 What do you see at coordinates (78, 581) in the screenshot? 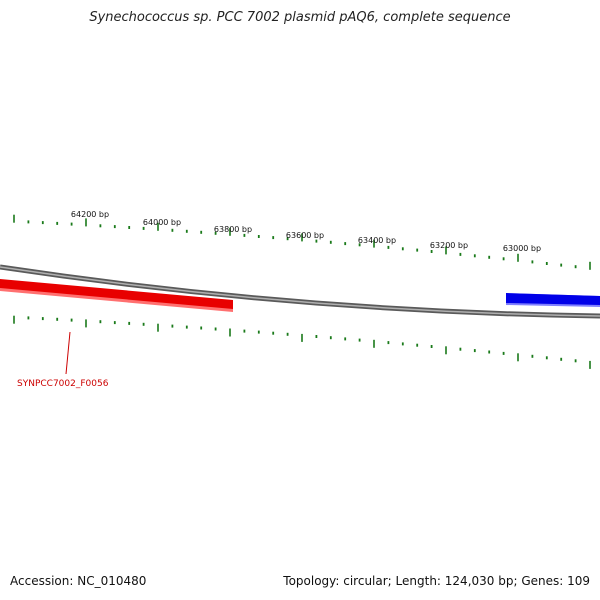
I see `accession-text: Accession: NC_010480` at bounding box center [78, 581].